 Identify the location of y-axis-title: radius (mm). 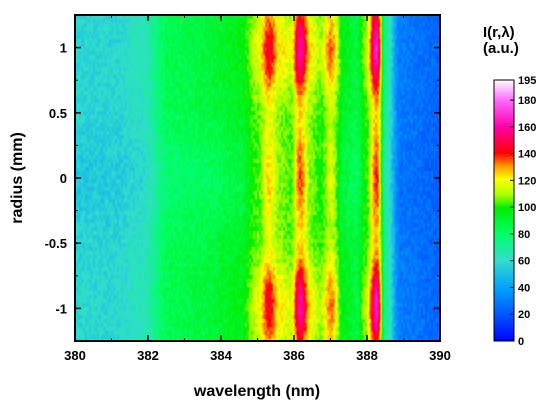
(17, 178).